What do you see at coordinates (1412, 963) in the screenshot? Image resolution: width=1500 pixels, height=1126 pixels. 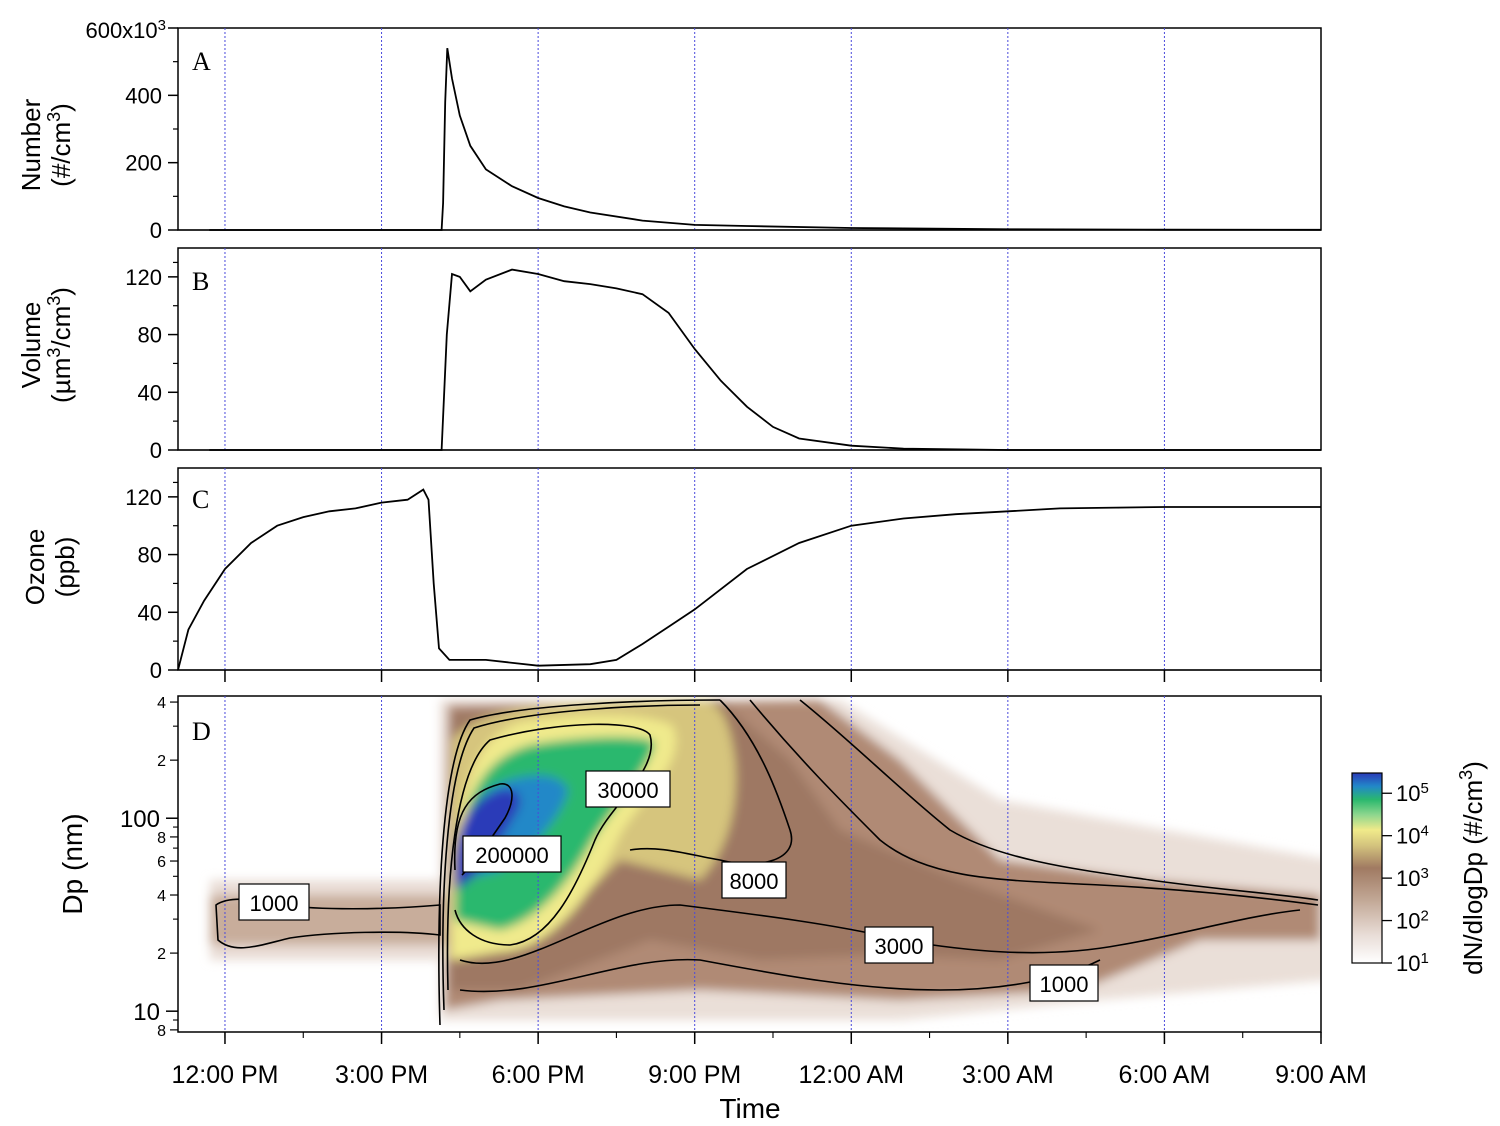 I see `colorbar-tick-label: 10¹` at bounding box center [1412, 963].